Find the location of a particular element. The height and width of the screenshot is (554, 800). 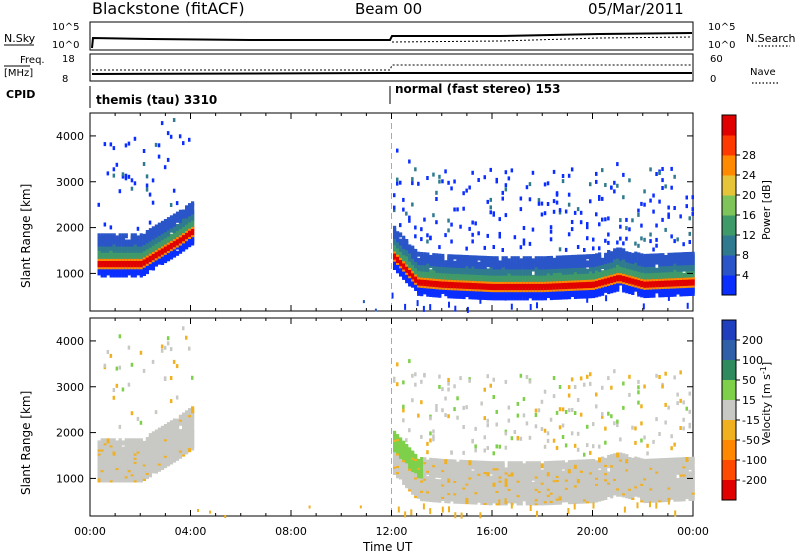

y-tick-label: 2000 is located at coordinates (70, 228).